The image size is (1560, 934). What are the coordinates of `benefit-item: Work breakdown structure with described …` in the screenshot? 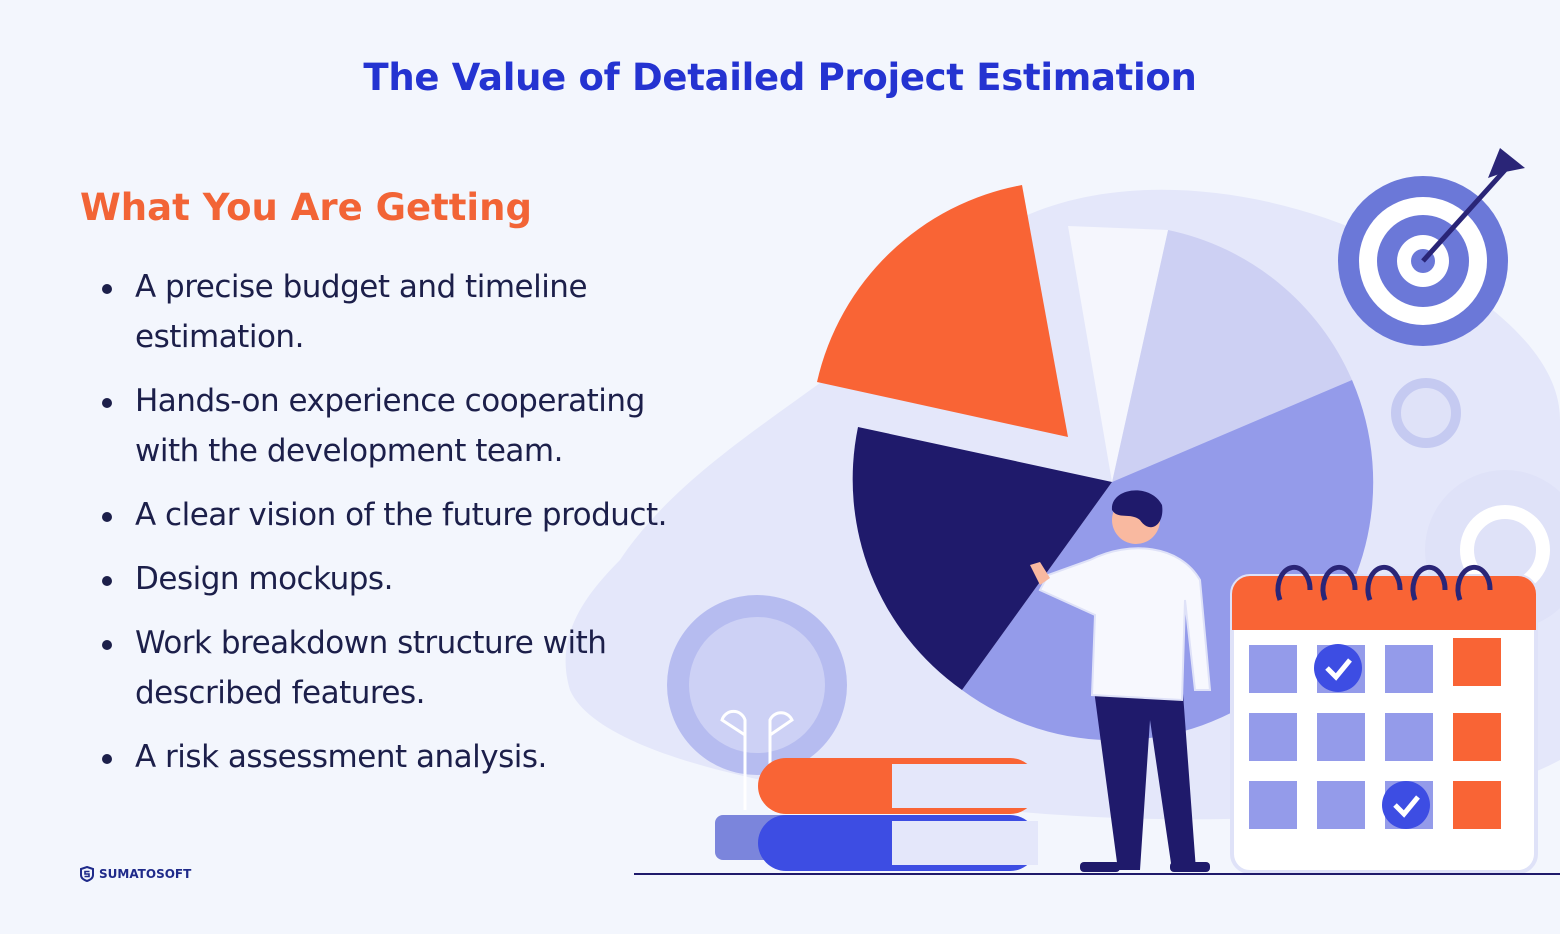 It's located at (406, 668).